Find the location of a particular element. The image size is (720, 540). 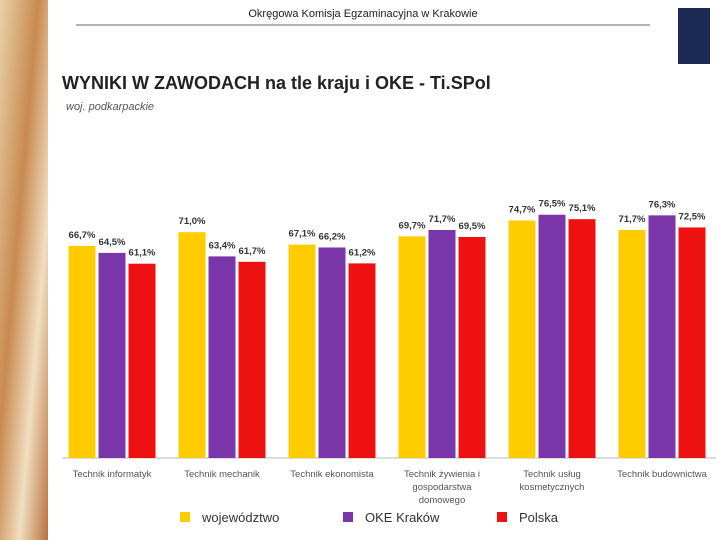

value-label: 75,1% is located at coordinates (582, 208).